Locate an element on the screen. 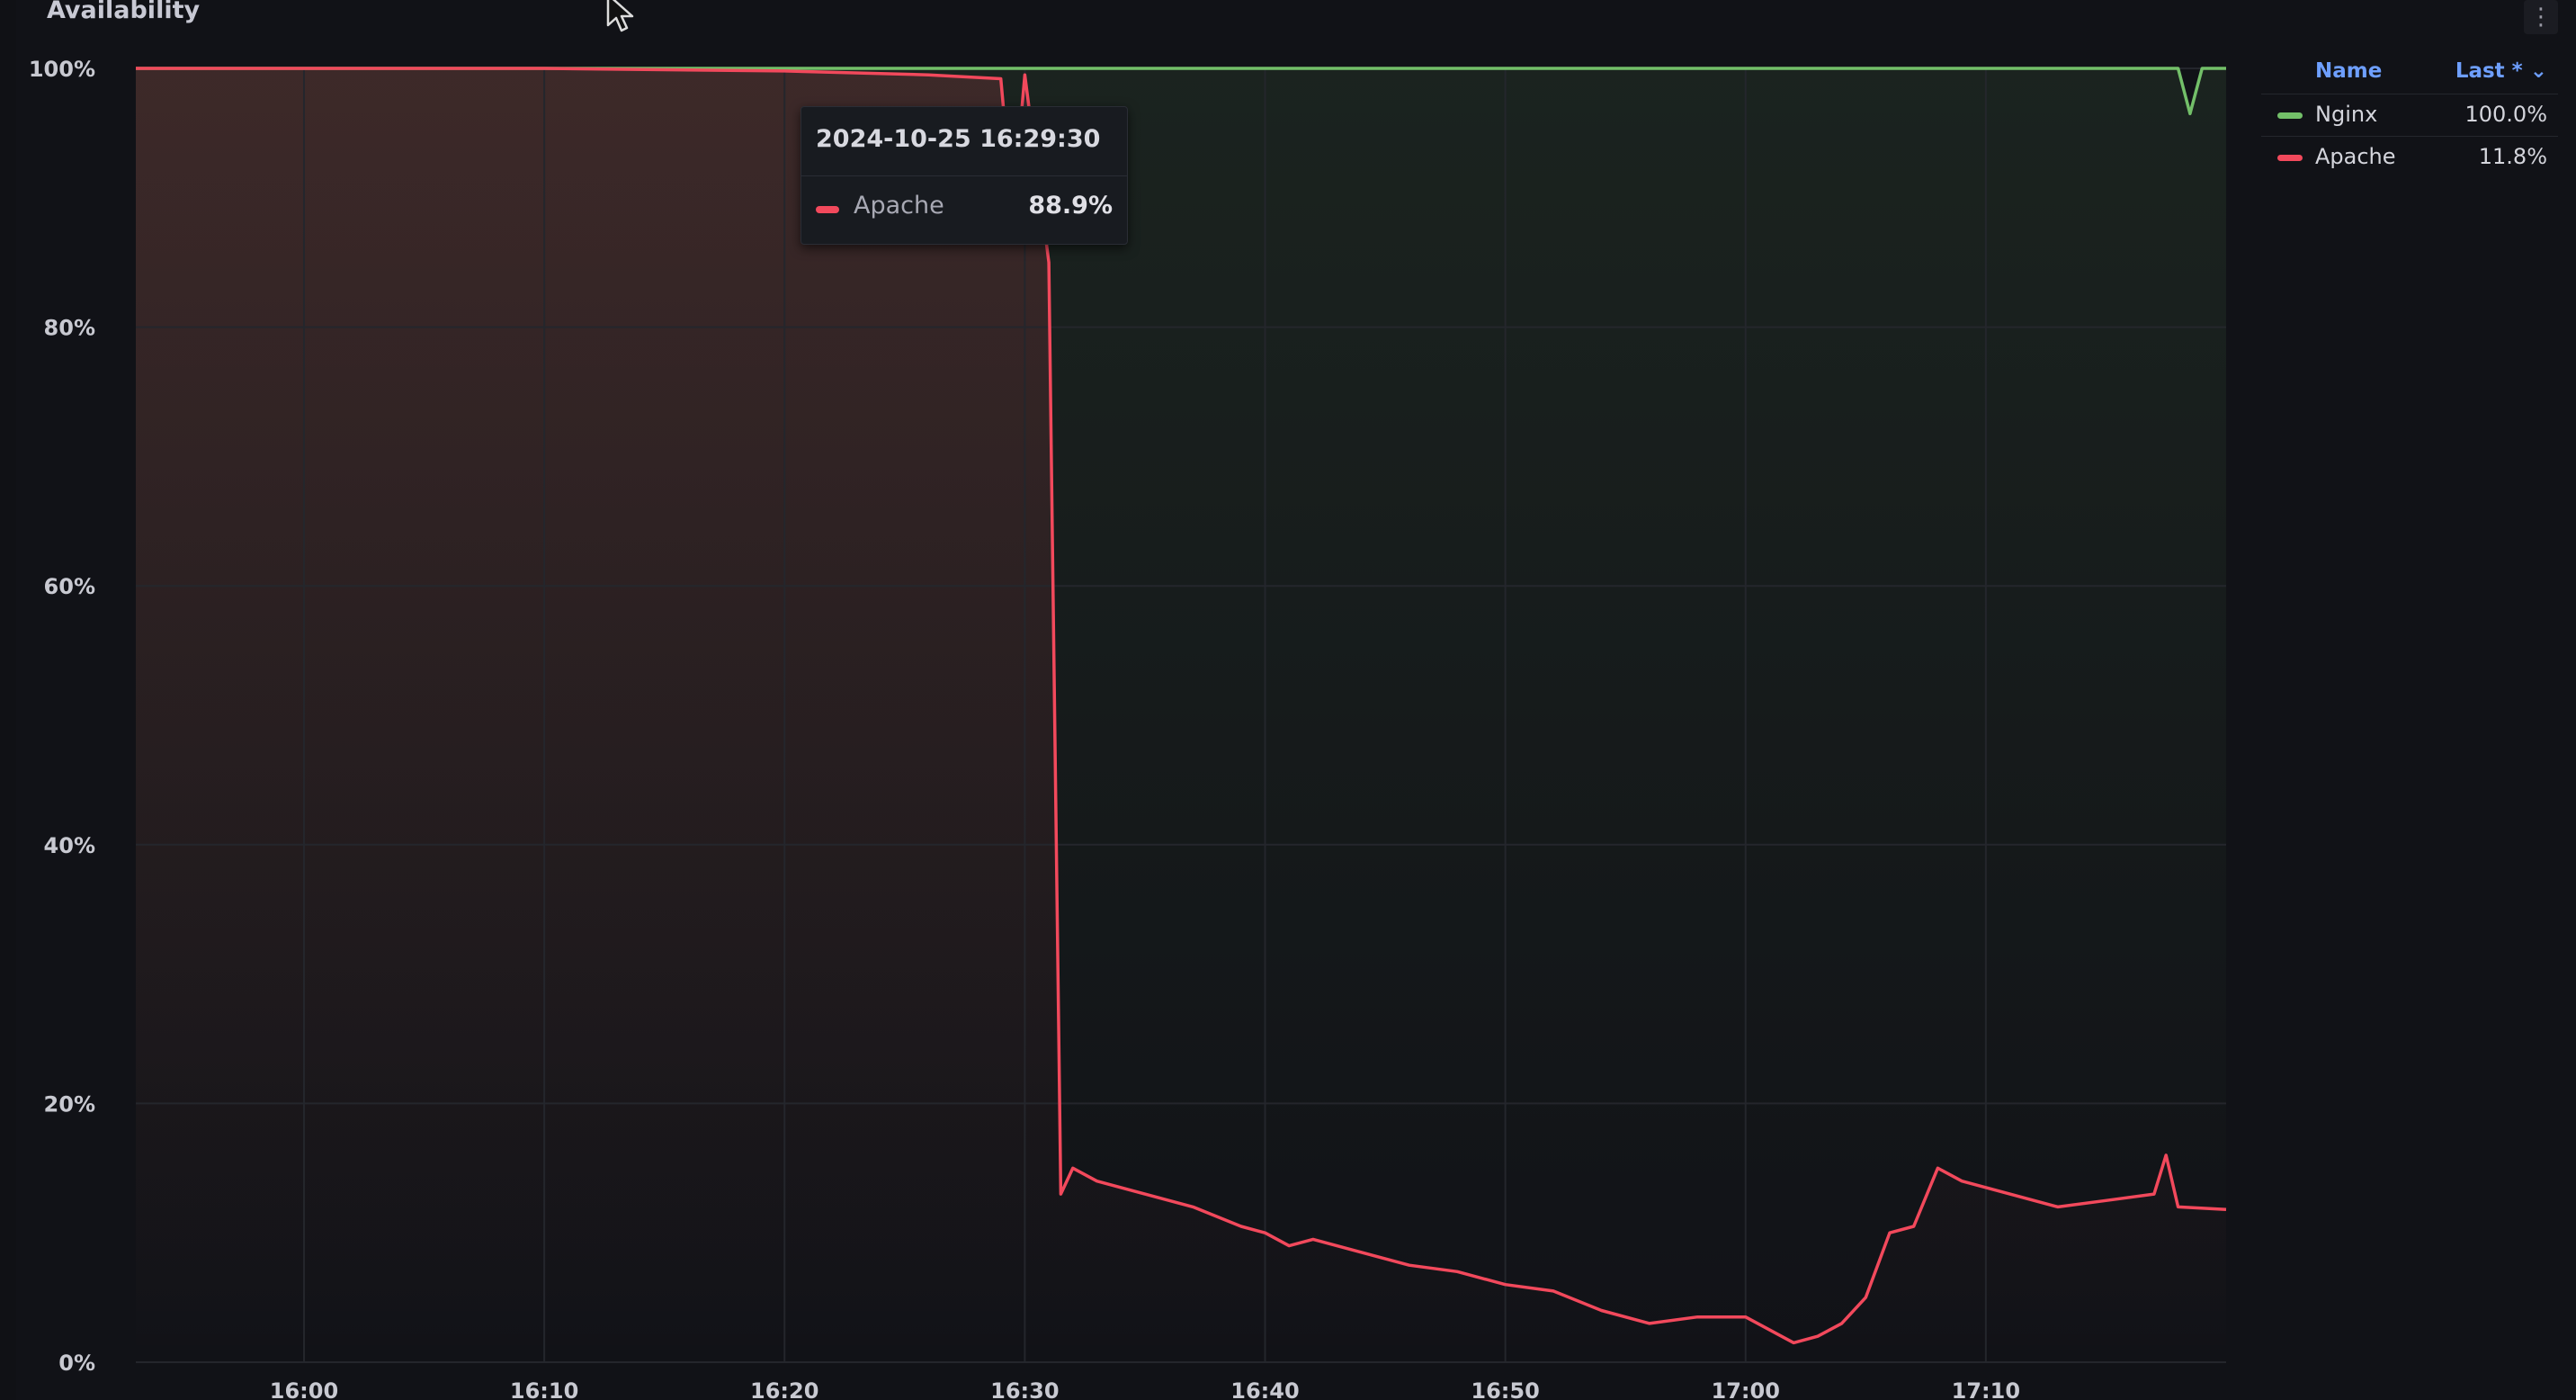 This screenshot has height=1400, width=2576. x-tick-label: 17:00 is located at coordinates (1746, 1389).